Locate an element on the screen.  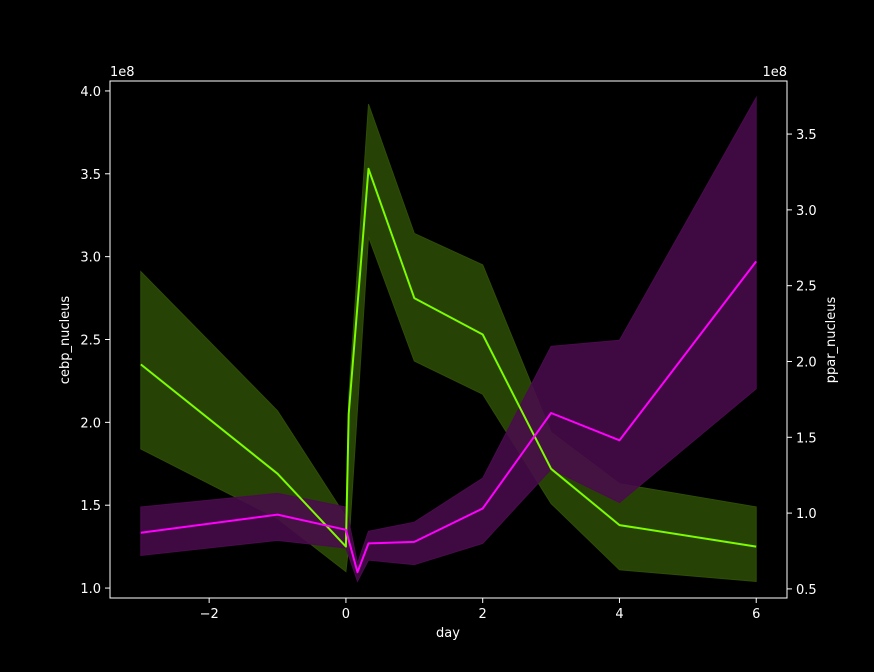
y-left-axis-ticks: 1.0 1.5 2.0 2.5 3.0 3.5 4.0 is located at coordinates (95, 341).